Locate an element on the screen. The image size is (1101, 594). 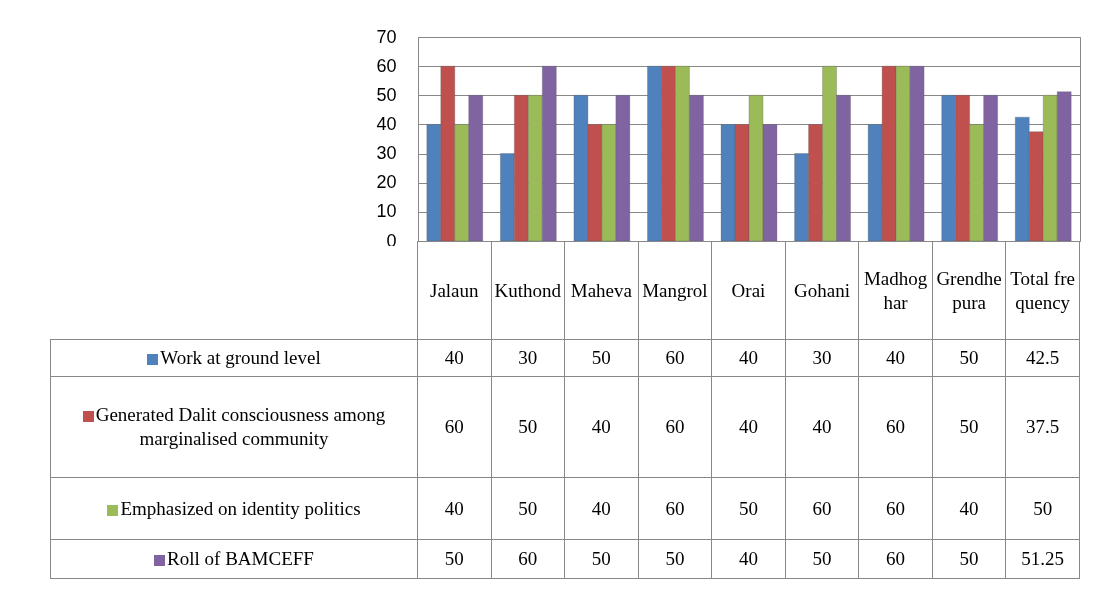
legend-label: Work at ground level is located at coordinates (234, 358).